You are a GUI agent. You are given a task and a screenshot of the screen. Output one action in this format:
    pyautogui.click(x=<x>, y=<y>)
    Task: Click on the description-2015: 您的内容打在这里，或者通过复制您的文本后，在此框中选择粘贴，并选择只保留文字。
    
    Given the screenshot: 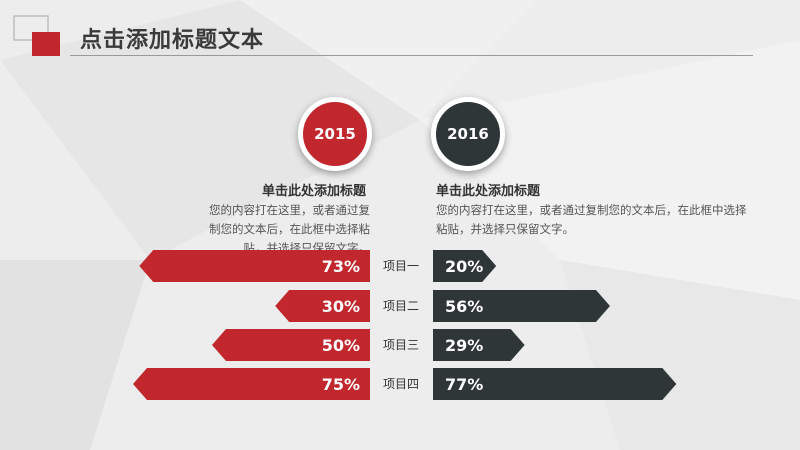 What is the action you would take?
    pyautogui.click(x=289, y=229)
    